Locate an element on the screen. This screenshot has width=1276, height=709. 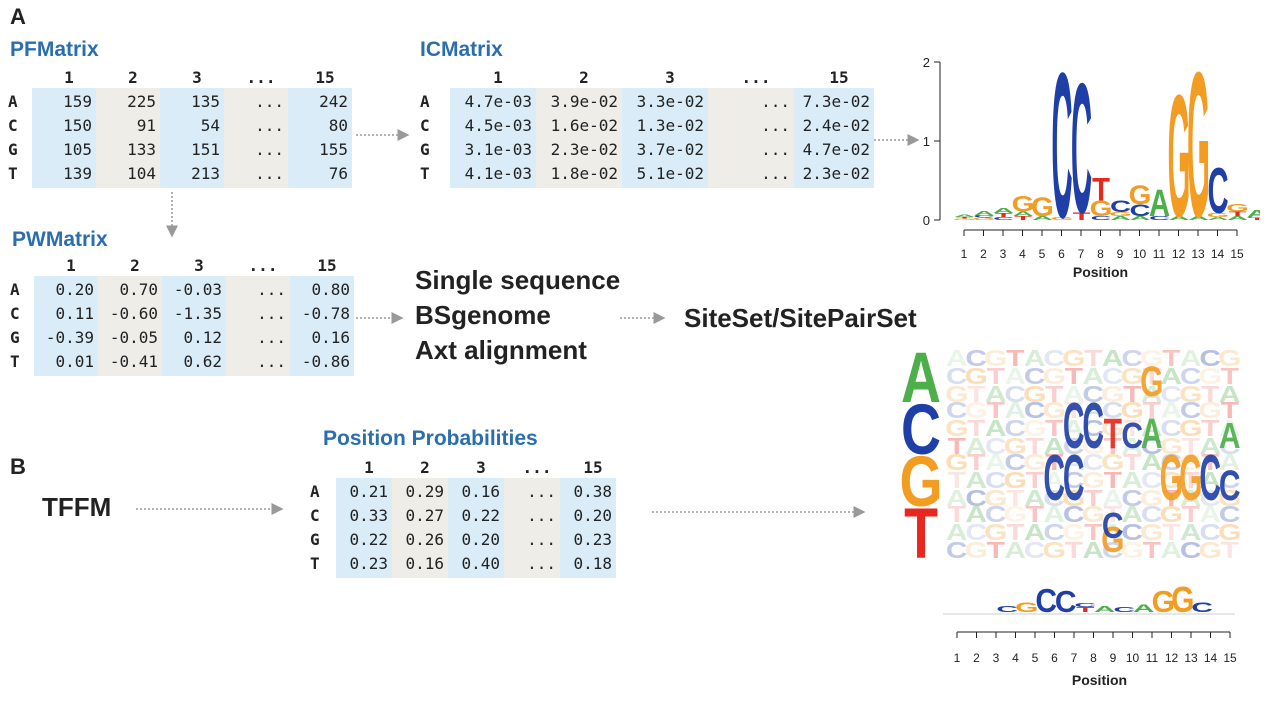
logo-a-xtick-label: 12 is located at coordinates (1179, 254).